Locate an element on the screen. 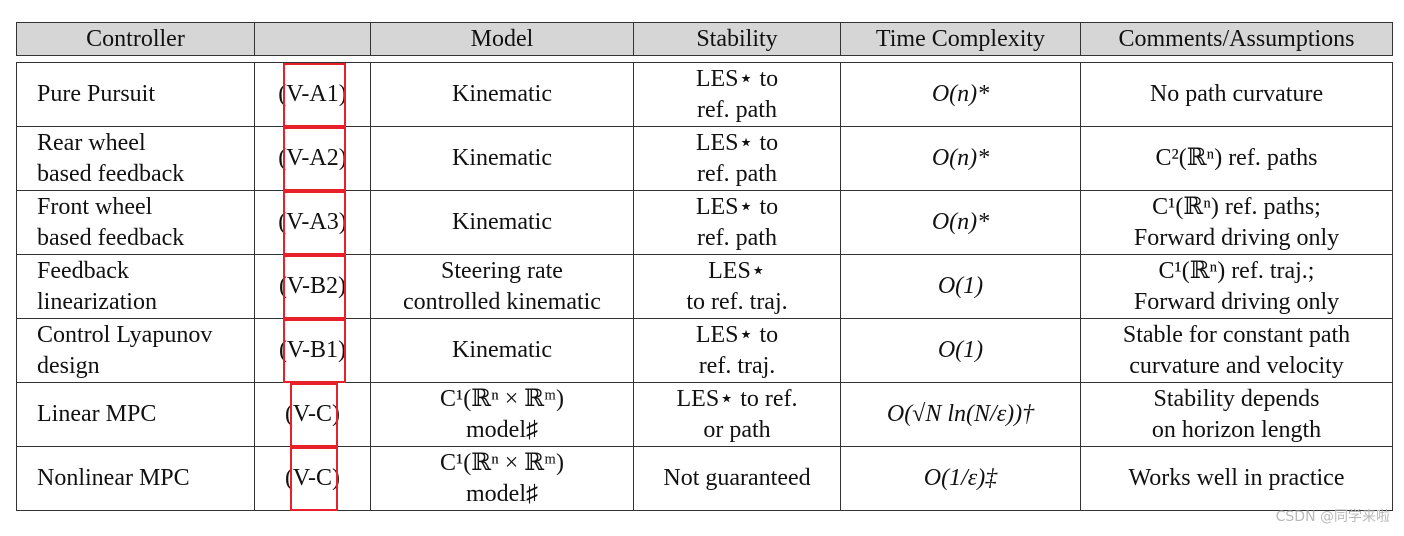  comments-cell-line: C¹(ℝⁿ) ref. paths; is located at coordinates (1236, 206).